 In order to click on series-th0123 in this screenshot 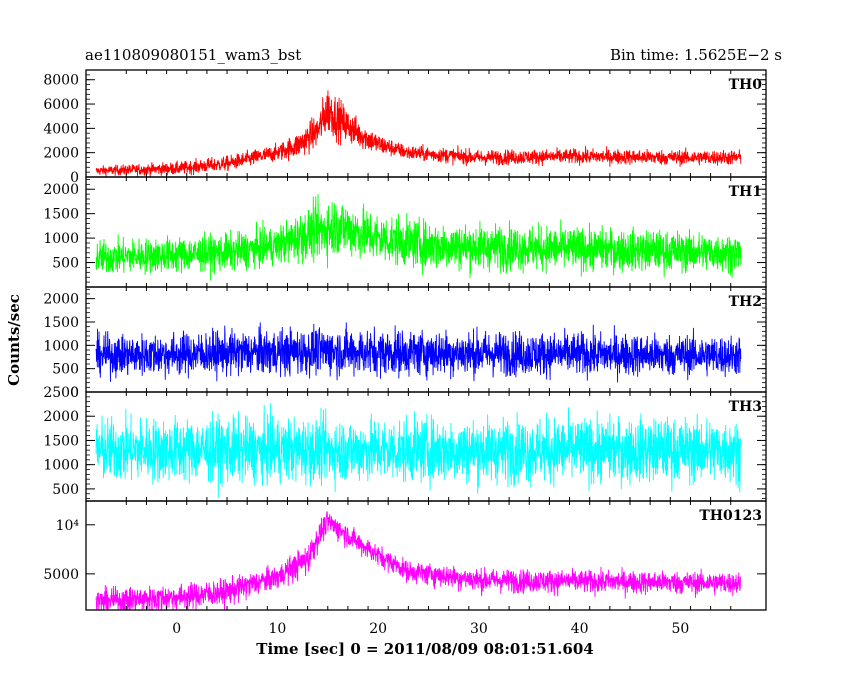, I will do `click(418, 561)`.